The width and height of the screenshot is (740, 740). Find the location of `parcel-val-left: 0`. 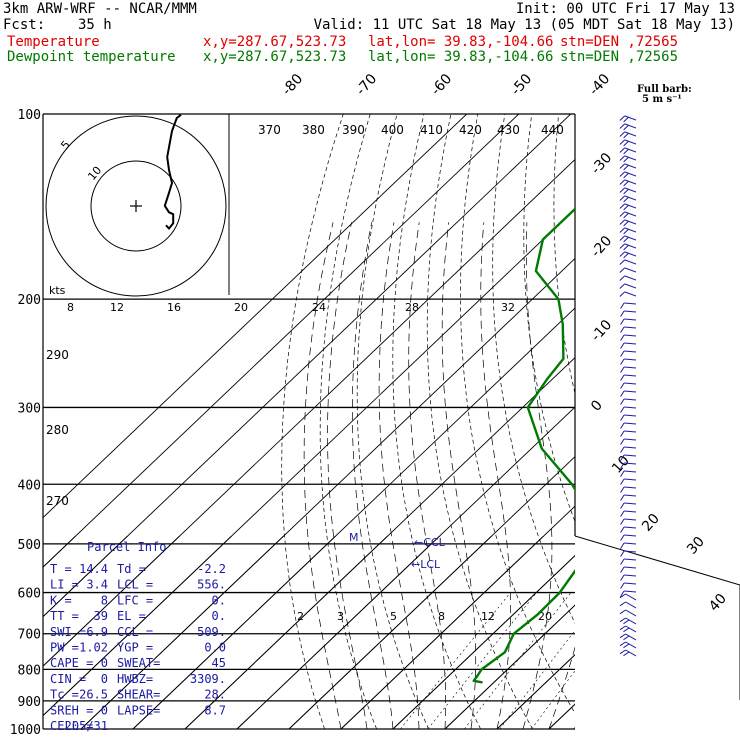

parcel-val-left: 0 is located at coordinates (104, 663).